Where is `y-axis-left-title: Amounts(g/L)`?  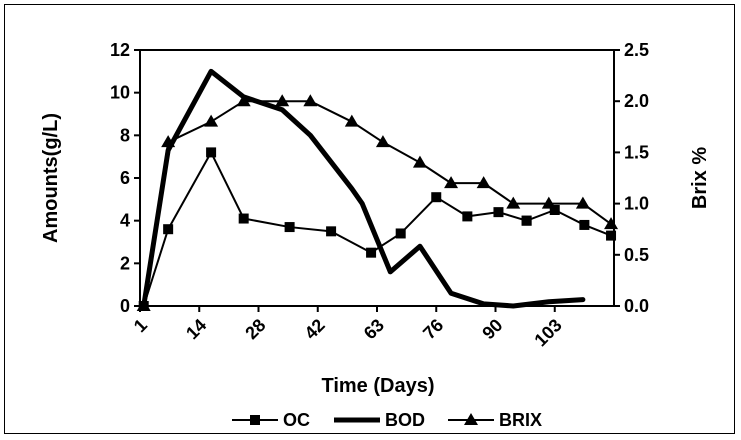 y-axis-left-title: Amounts(g/L) is located at coordinates (51, 178).